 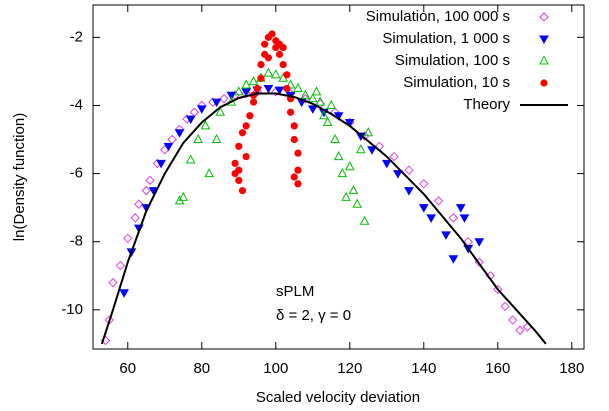 I want to click on x-tick-label: 180, so click(x=571, y=368).